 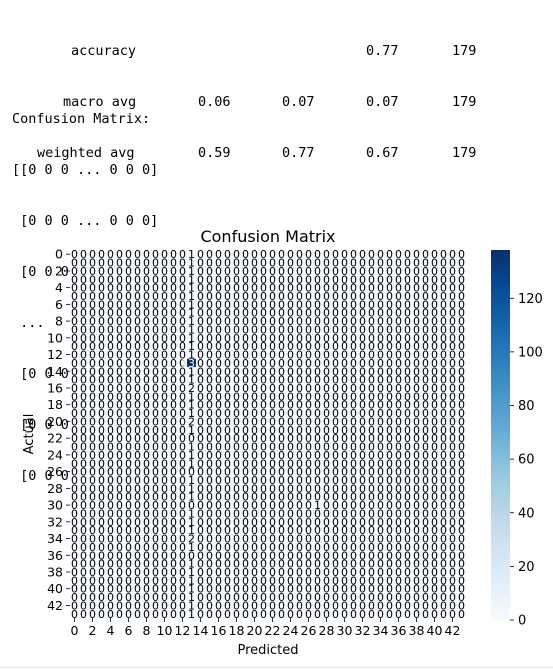 I want to click on x-tick-label: 10, so click(x=165, y=630).